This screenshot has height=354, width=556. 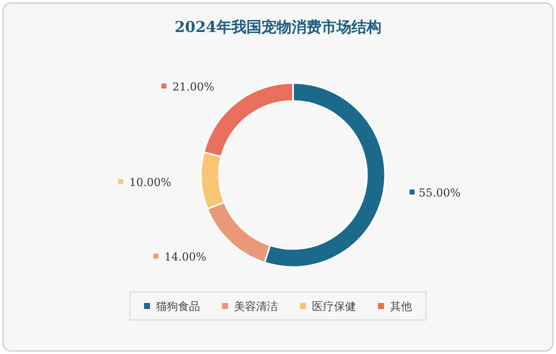 I want to click on legend-label: 其他, so click(x=401, y=306).